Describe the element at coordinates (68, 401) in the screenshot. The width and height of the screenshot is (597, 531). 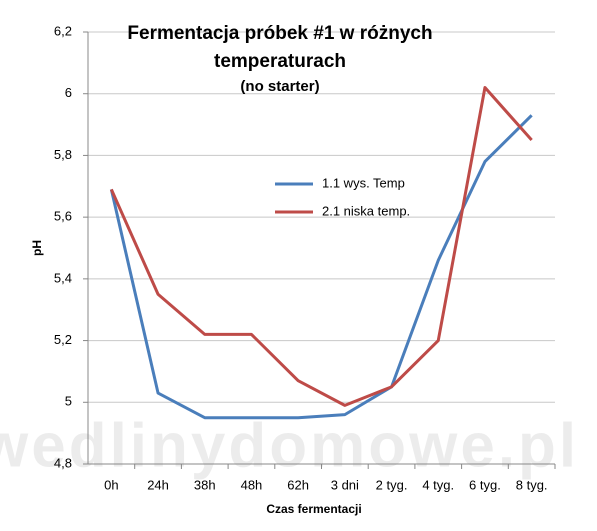
I see `y-tick-label: 5` at that location.